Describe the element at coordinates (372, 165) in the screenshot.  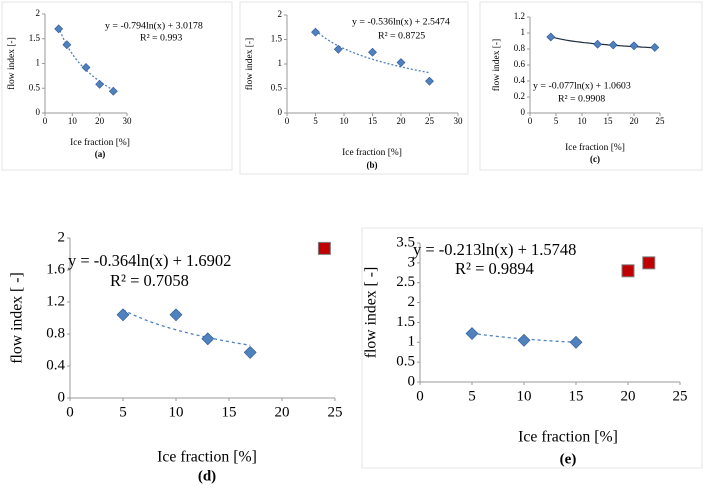
I see `caption: (b)` at that location.